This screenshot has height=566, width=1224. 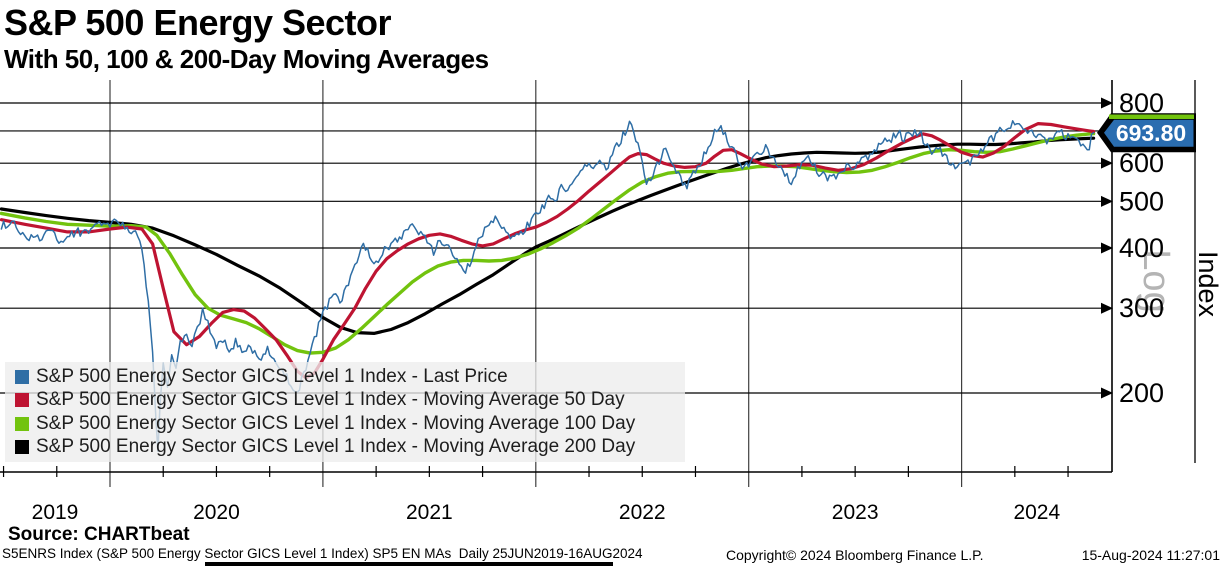 What do you see at coordinates (855, 512) in the screenshot?
I see `x-tick-label: 2023` at bounding box center [855, 512].